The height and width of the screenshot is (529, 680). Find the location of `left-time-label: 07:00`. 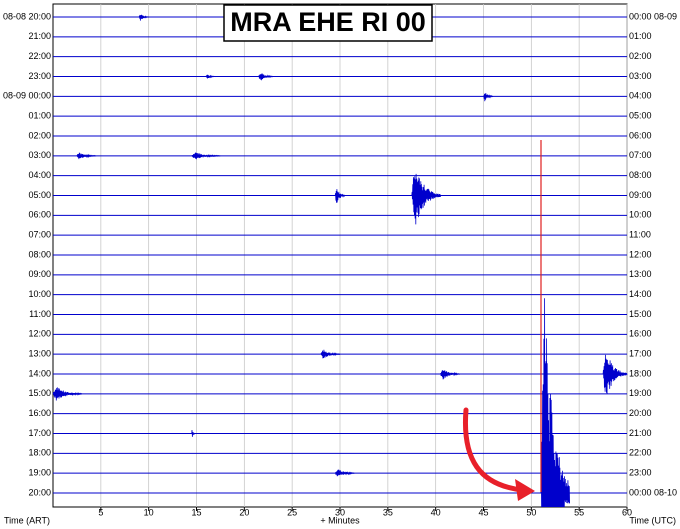

left-time-label: 07:00 is located at coordinates (39, 235).